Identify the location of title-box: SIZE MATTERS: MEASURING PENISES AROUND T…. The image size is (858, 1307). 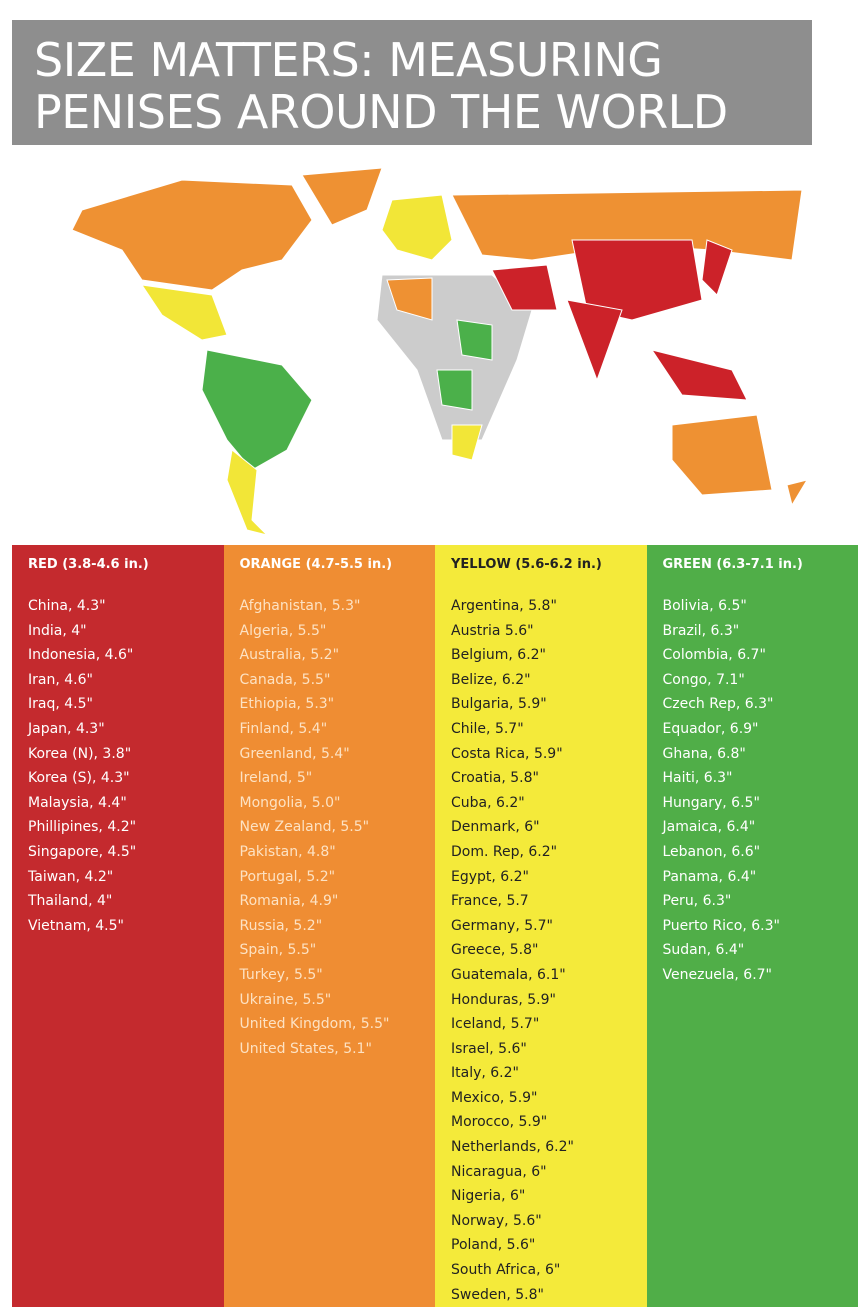
(412, 82).